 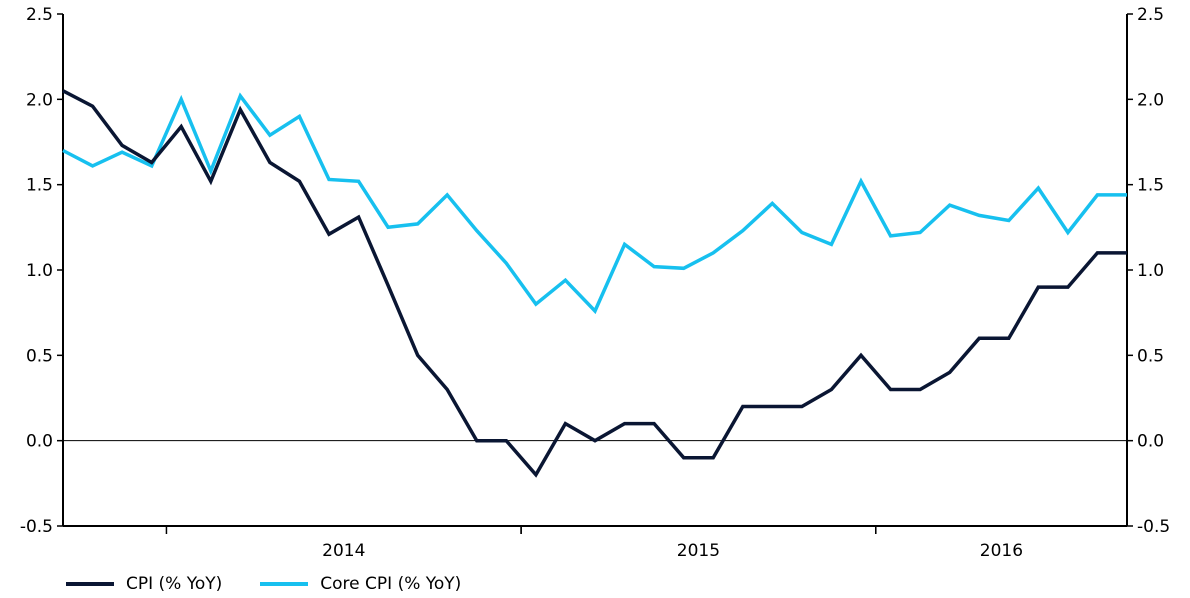 I want to click on y-tick-label-left: 1.5, so click(x=39, y=186).